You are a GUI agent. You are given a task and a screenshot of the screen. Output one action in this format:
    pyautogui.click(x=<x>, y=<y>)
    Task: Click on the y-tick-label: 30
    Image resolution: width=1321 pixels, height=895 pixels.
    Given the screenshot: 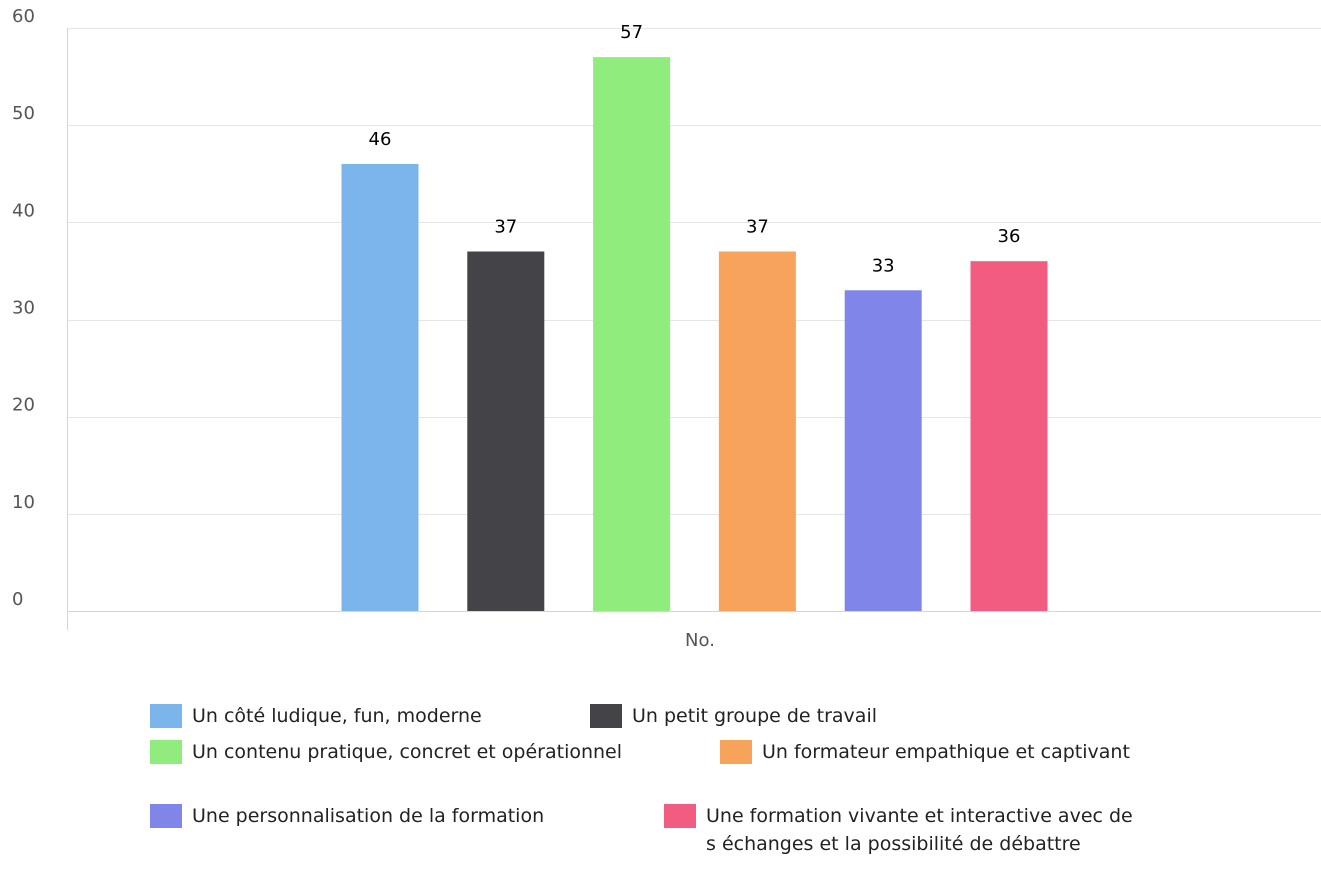 What is the action you would take?
    pyautogui.click(x=23, y=308)
    